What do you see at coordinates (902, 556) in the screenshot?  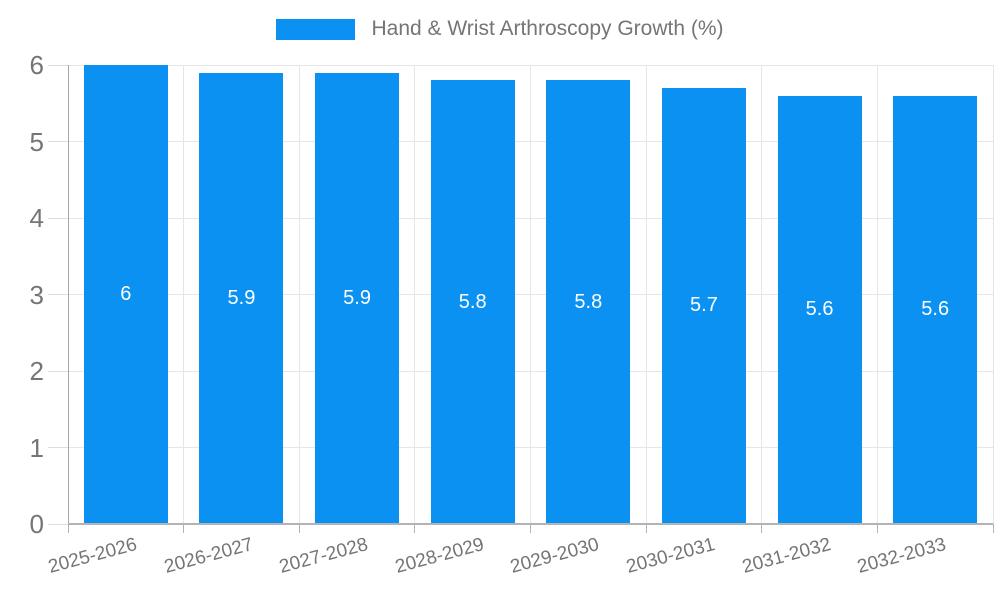 I see `x-axis-tick-label: 2032-2033` at bounding box center [902, 556].